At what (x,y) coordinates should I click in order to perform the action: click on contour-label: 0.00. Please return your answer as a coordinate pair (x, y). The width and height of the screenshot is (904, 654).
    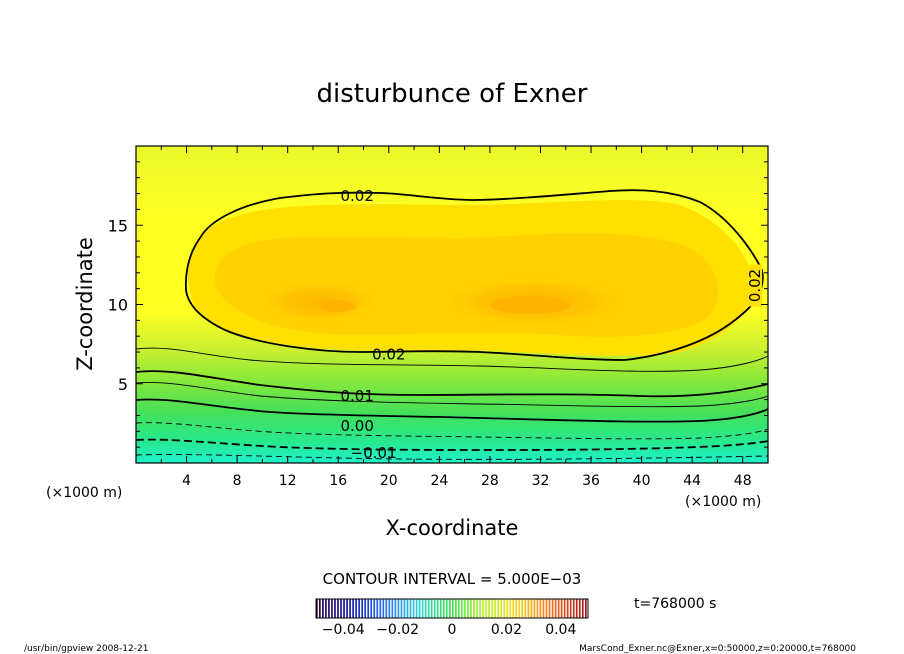
    Looking at the image, I should click on (356, 426).